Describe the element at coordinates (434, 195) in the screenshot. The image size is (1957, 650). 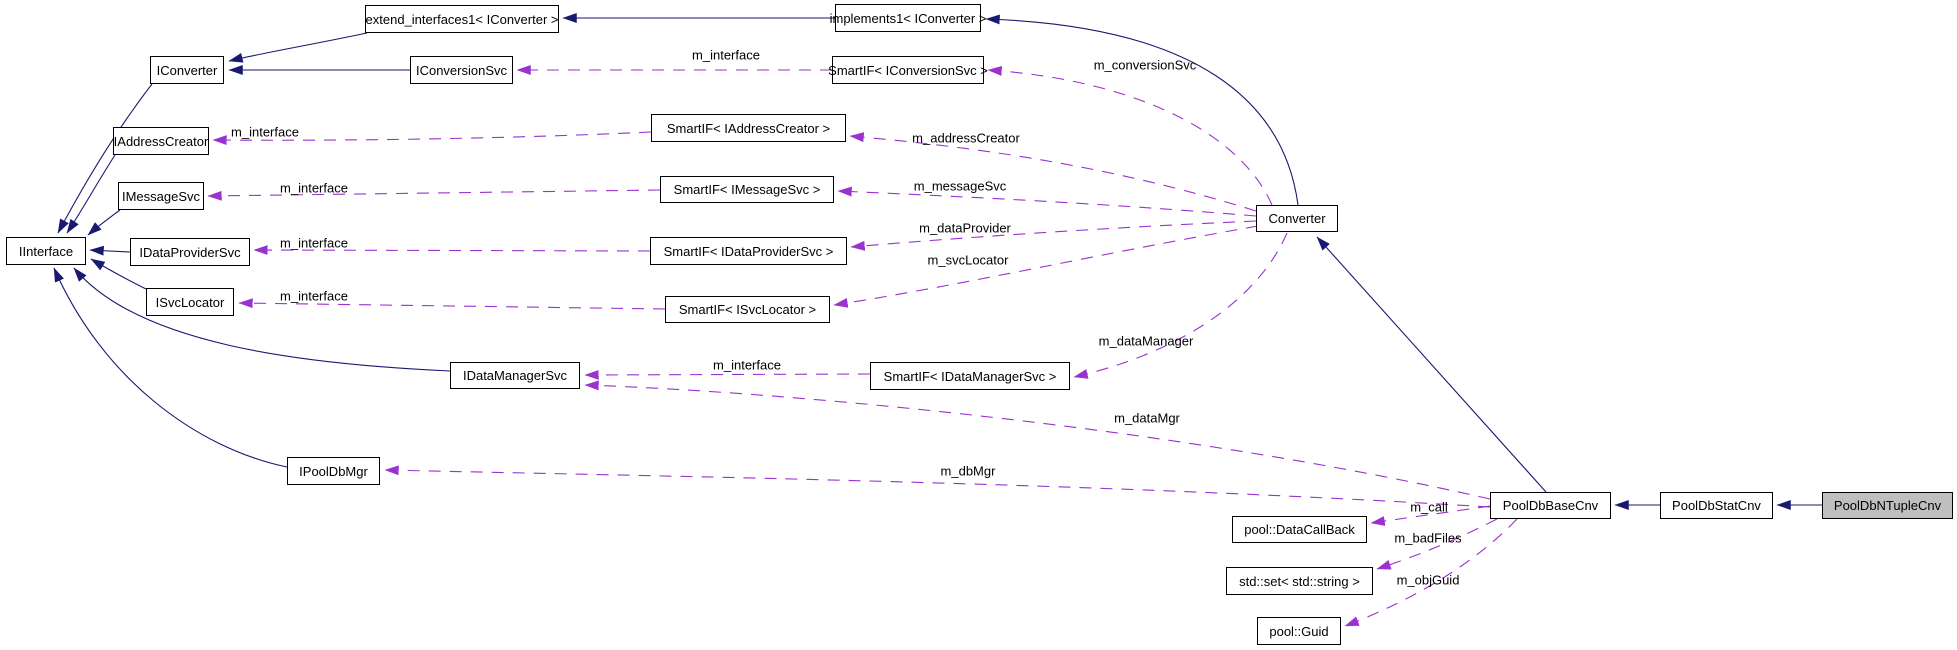
I see `usage-edge-SmartIF_IMessageSvc-to-IMessageSvc` at that location.